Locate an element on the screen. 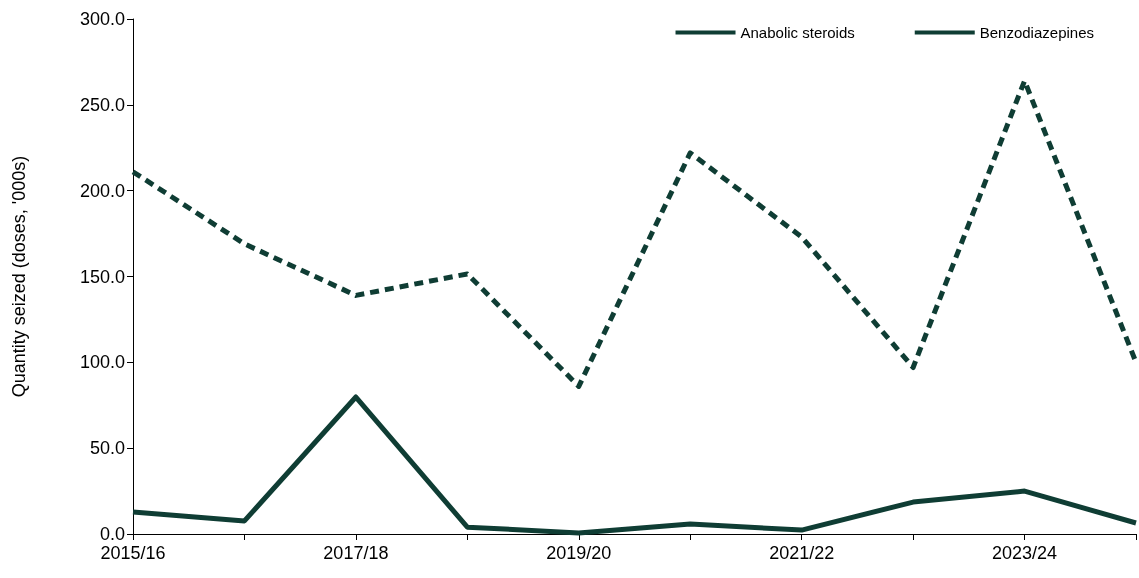  y-tick-label: 50.0 is located at coordinates (107, 448).